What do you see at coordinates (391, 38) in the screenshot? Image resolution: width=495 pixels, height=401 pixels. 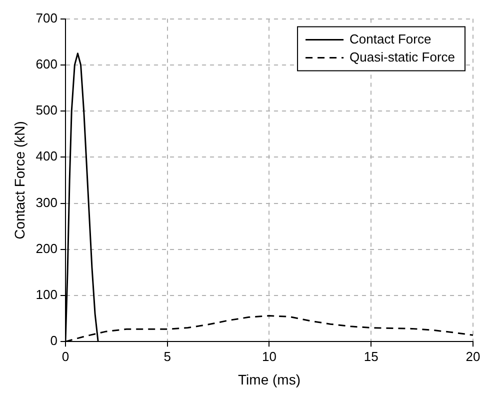 I see `legend-label: Contact Force` at bounding box center [391, 38].